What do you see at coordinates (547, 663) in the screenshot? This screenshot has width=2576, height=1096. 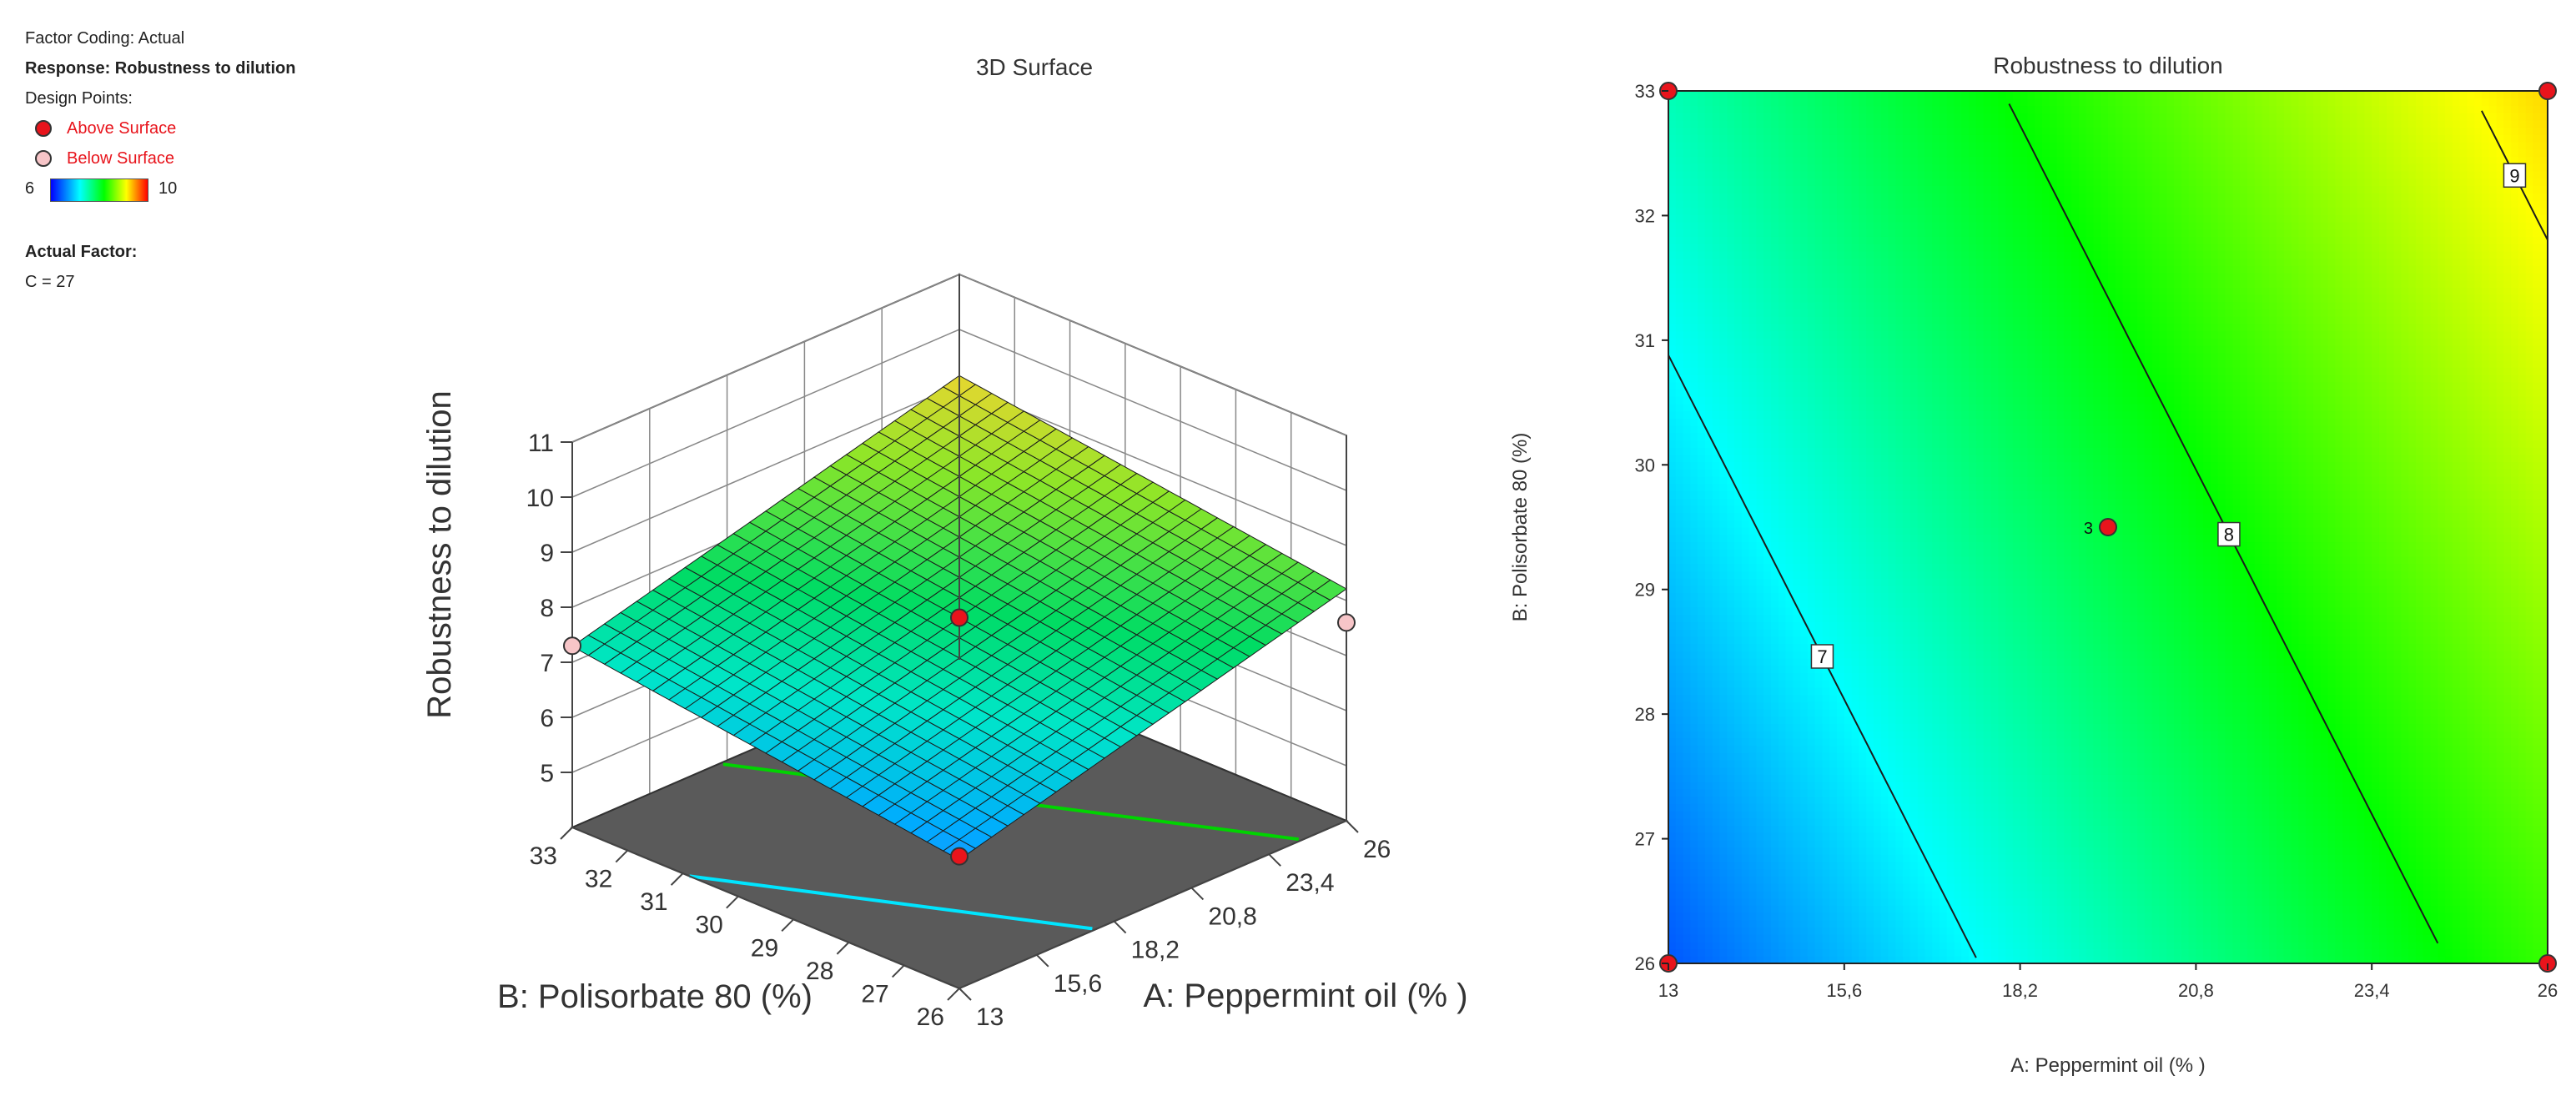 I see `z-tick-label: 7` at bounding box center [547, 663].